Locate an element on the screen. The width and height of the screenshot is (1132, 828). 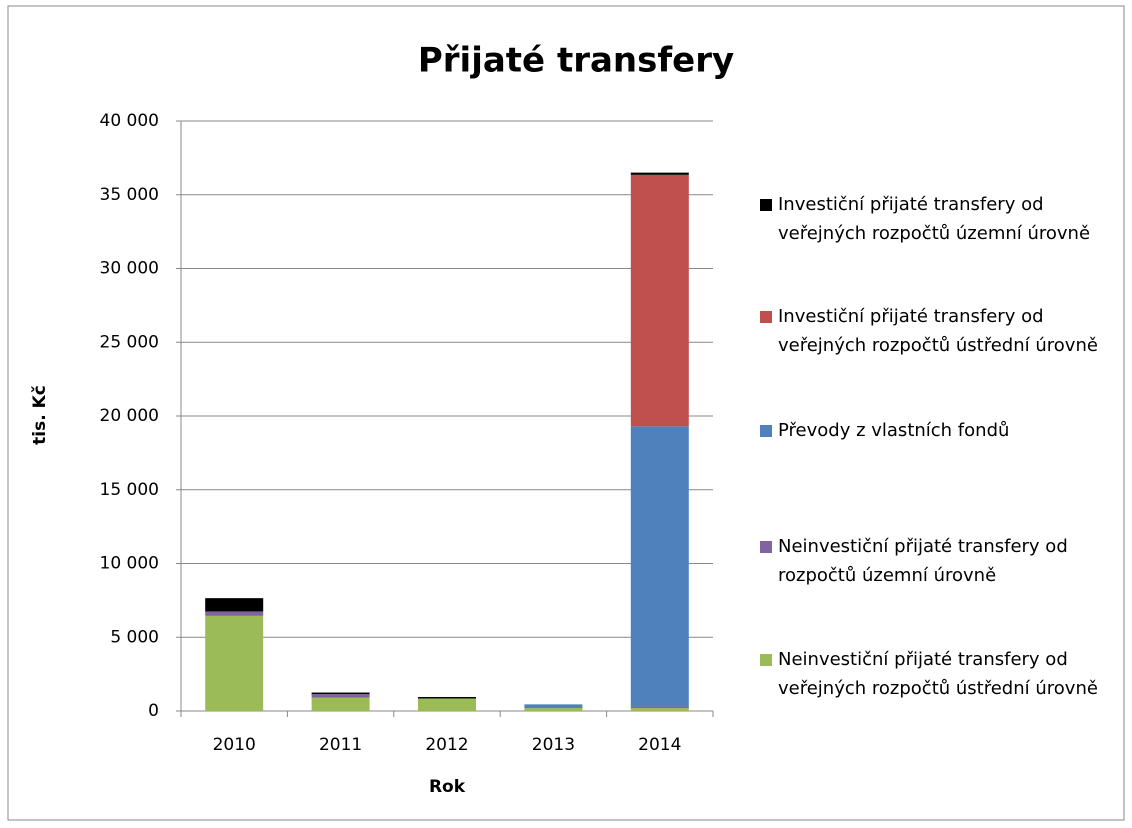
x-tick-label: 2010 is located at coordinates (234, 745).